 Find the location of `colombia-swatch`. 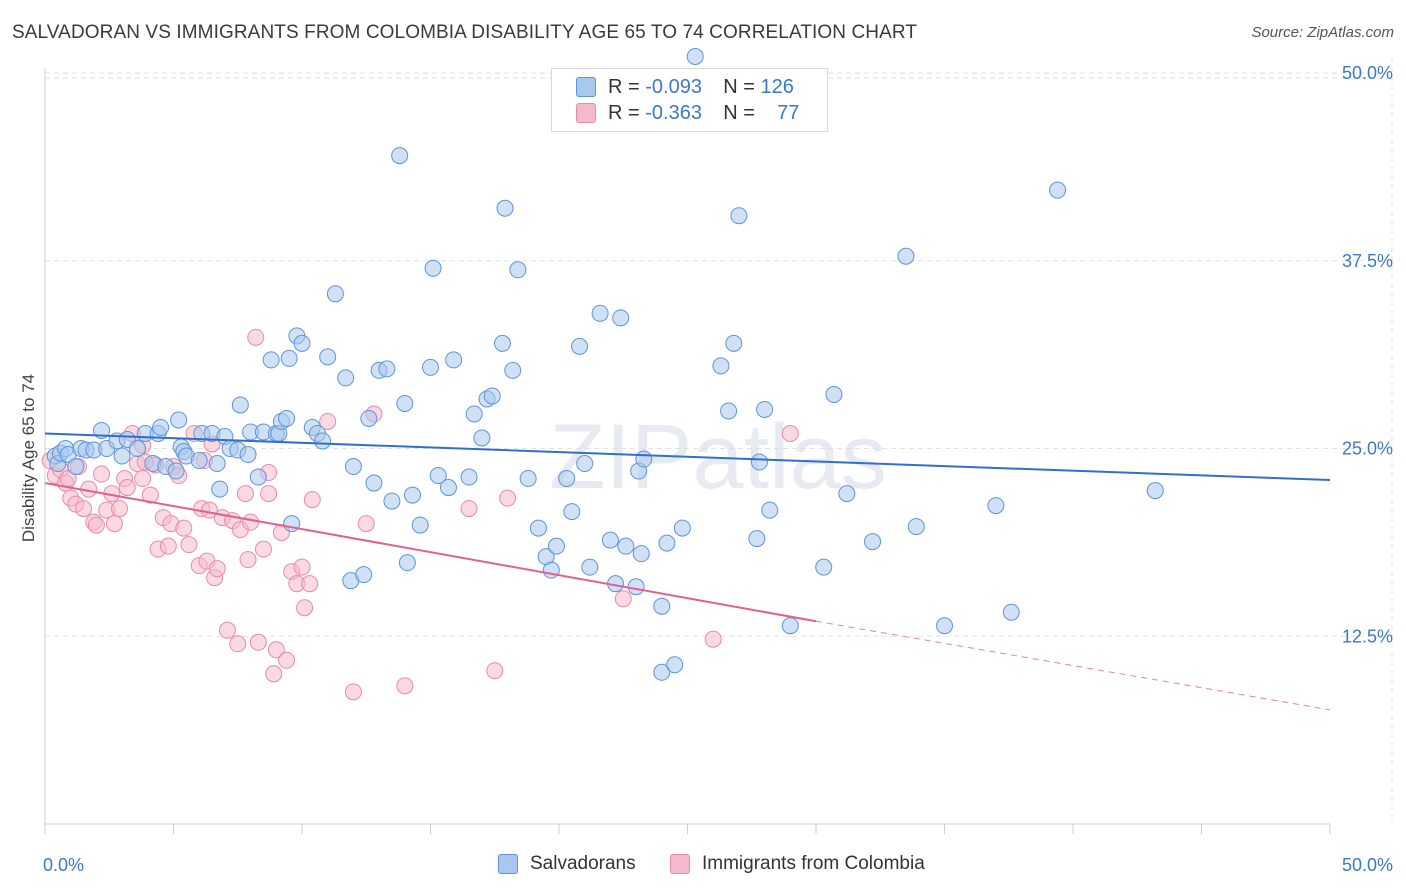

colombia-swatch is located at coordinates (586, 113).